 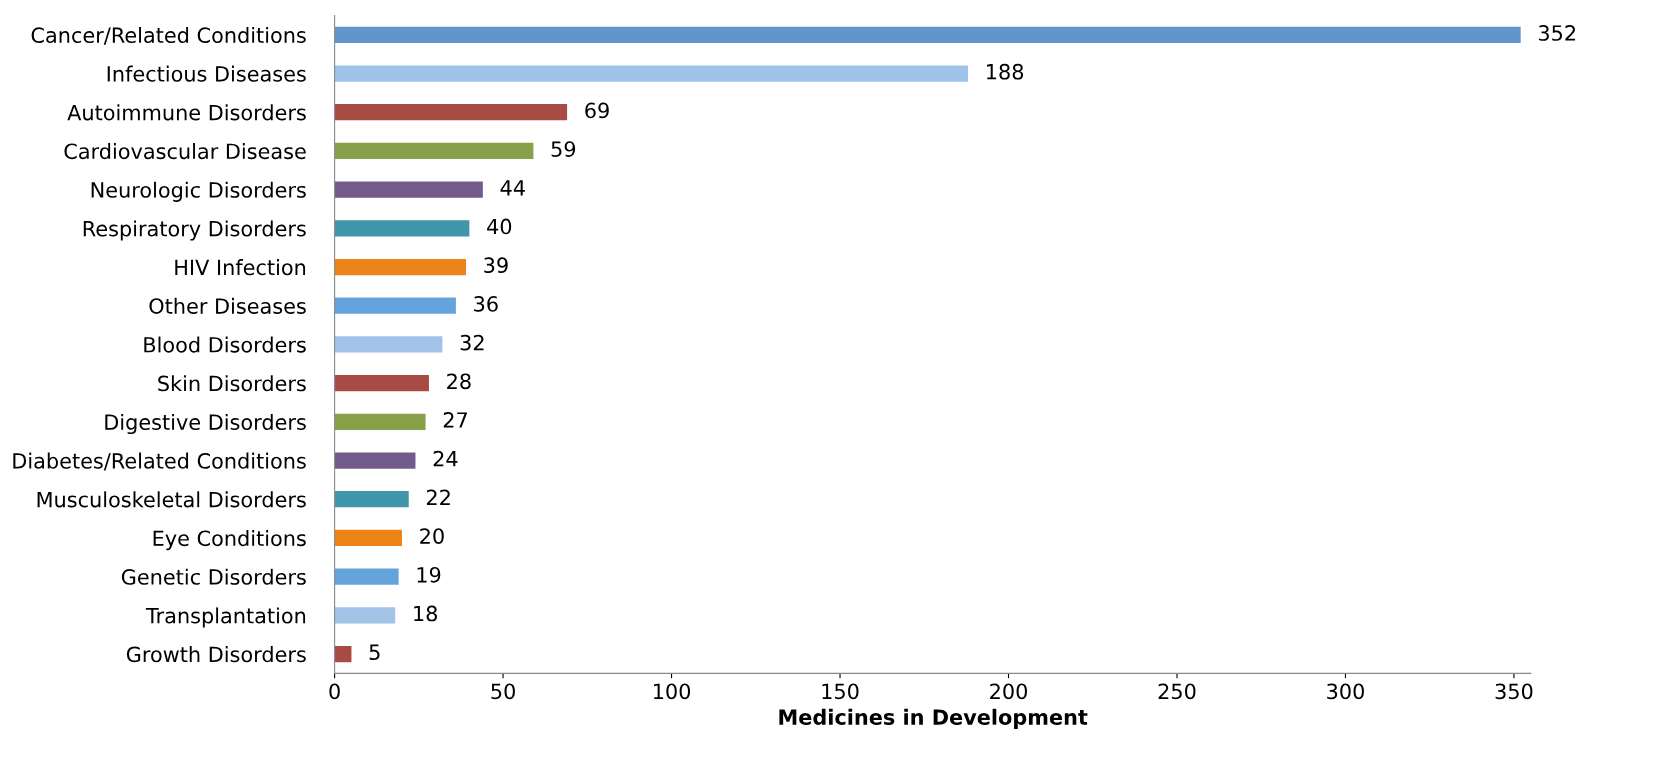 What do you see at coordinates (225, 344) in the screenshot?
I see `y-tick-label: Blood Disorders` at bounding box center [225, 344].